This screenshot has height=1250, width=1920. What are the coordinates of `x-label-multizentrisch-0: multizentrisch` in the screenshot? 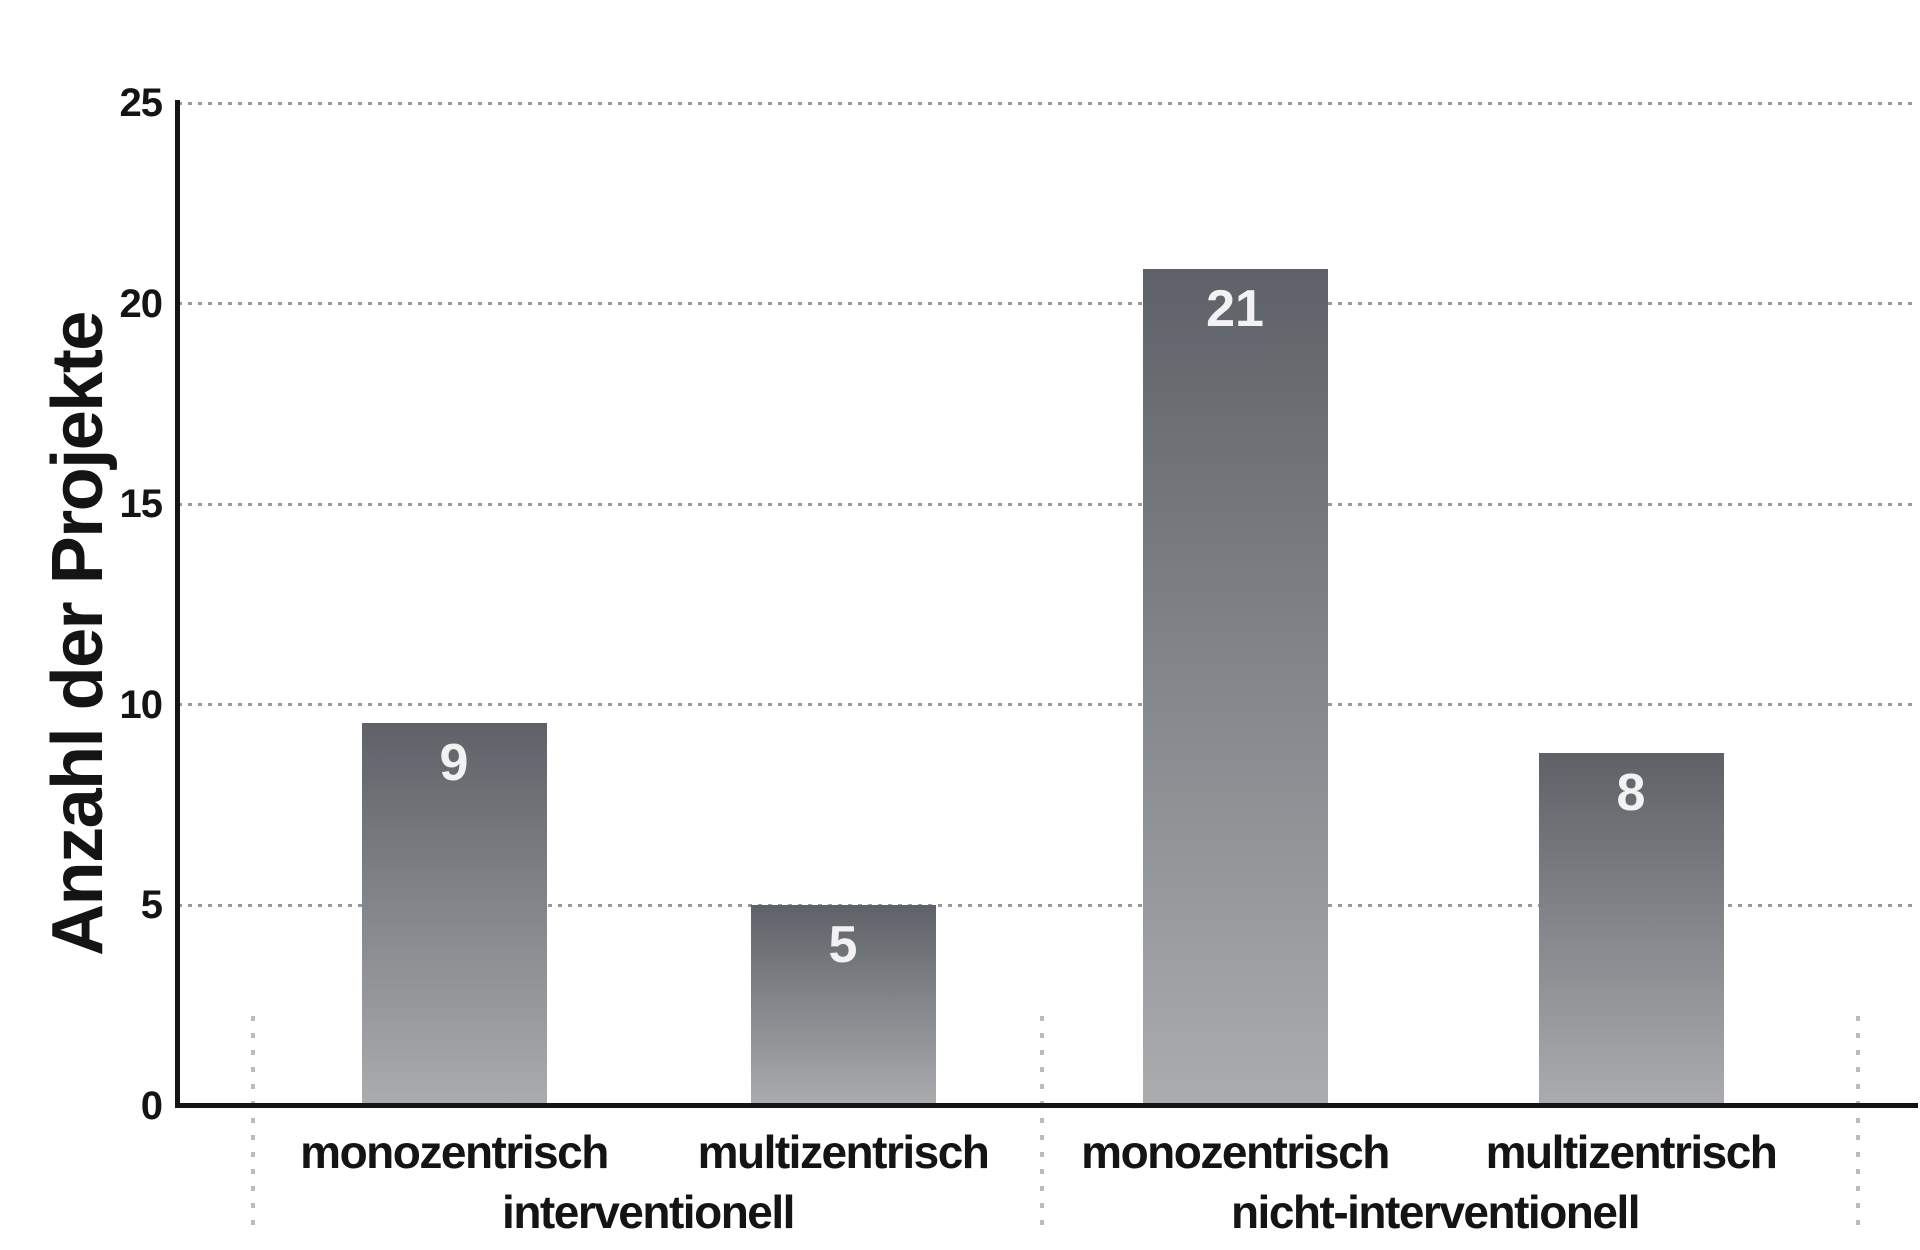 It's located at (843, 1152).